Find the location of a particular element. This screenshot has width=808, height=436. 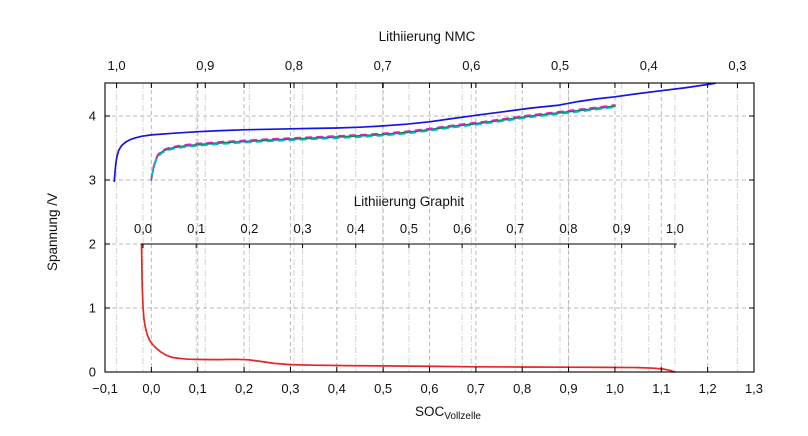

soc-tick-label: 0,2 is located at coordinates (244, 388).